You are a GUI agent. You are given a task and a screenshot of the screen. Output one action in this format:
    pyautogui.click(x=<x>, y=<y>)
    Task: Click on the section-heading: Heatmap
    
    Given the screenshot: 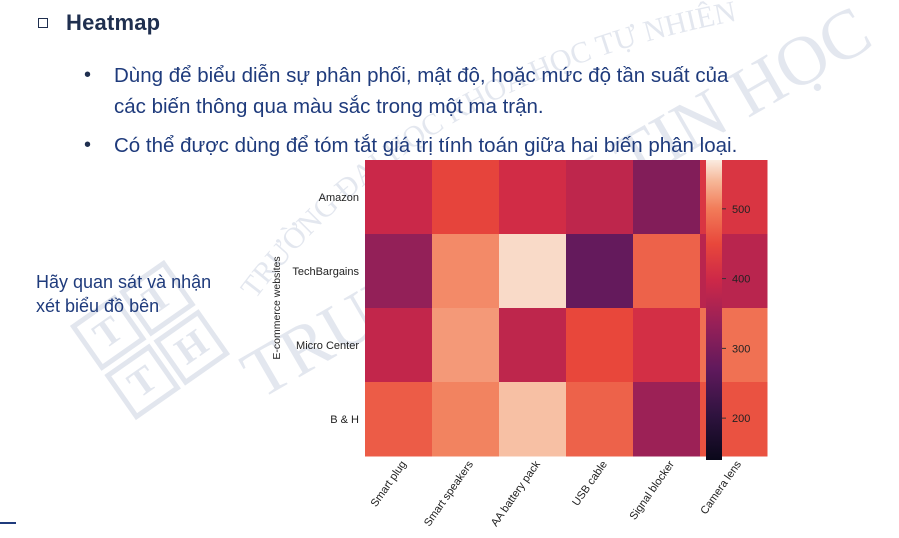 What is the action you would take?
    pyautogui.click(x=99, y=23)
    